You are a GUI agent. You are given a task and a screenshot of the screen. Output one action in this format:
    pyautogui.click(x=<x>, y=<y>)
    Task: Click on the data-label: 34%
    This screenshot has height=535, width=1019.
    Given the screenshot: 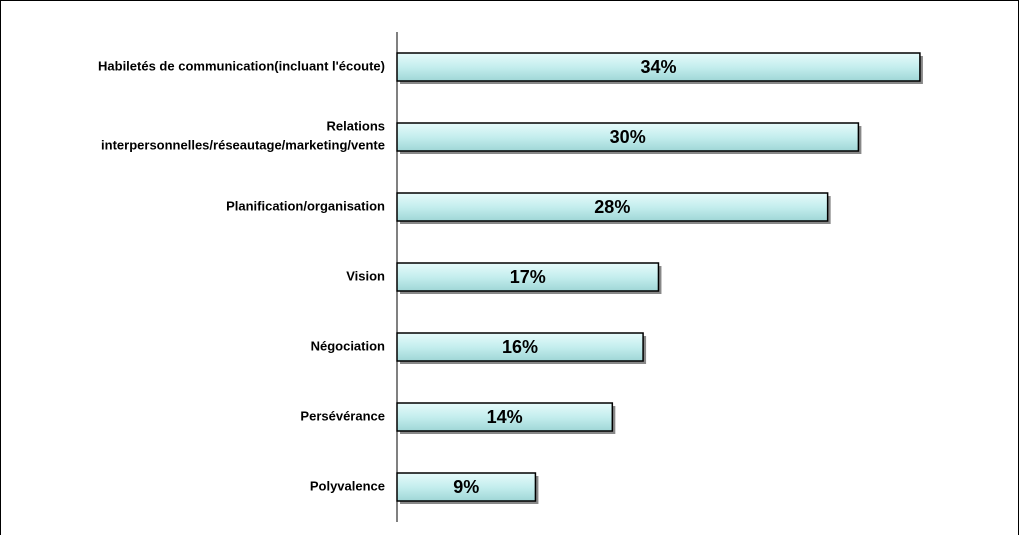 What is the action you would take?
    pyautogui.click(x=658, y=67)
    